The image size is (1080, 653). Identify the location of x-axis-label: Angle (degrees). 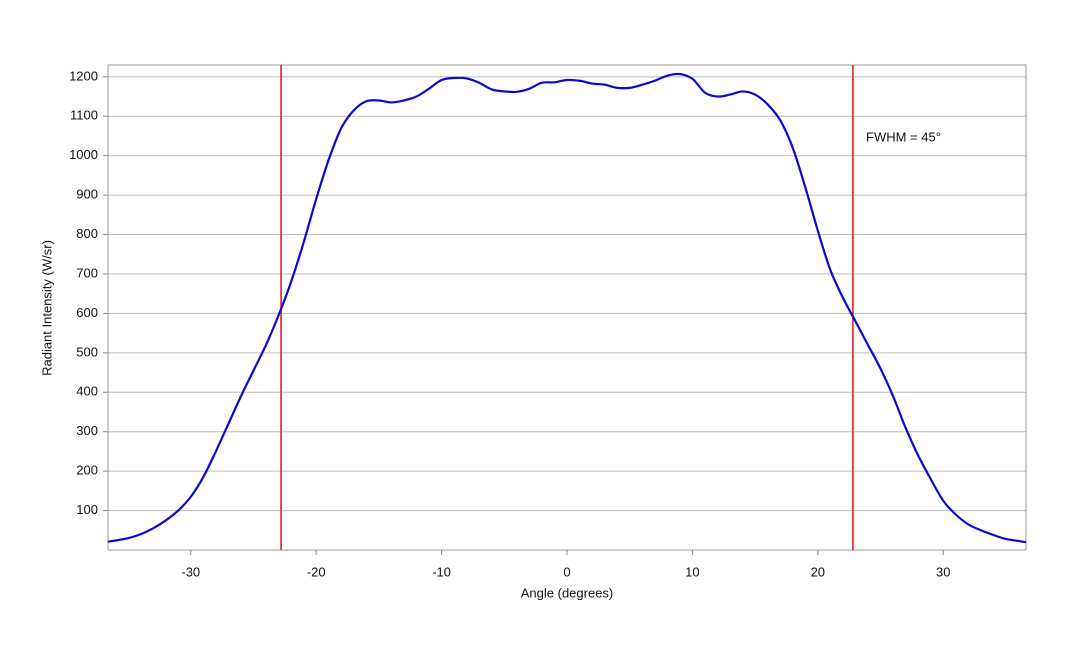
(567, 592).